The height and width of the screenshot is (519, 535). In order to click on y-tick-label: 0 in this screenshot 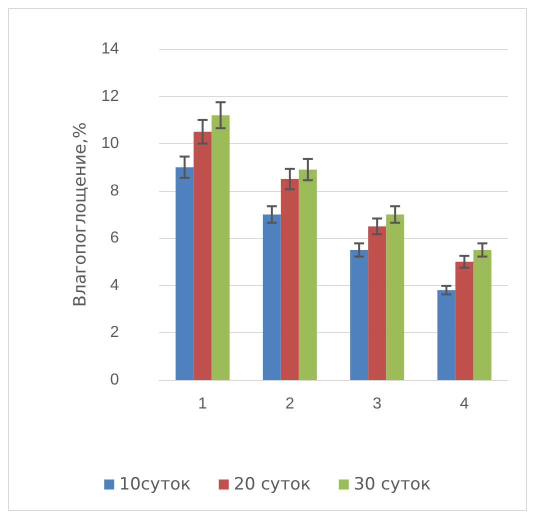, I will do `click(115, 380)`.